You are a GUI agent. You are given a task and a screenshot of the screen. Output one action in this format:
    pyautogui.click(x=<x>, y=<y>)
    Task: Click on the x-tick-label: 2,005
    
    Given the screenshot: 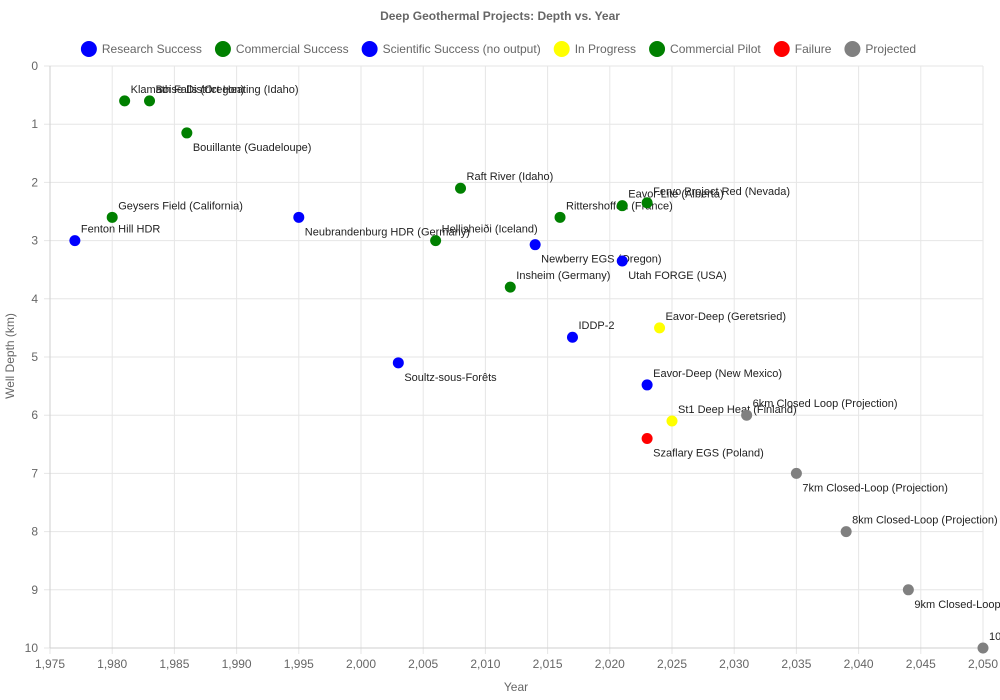 What is the action you would take?
    pyautogui.click(x=423, y=664)
    